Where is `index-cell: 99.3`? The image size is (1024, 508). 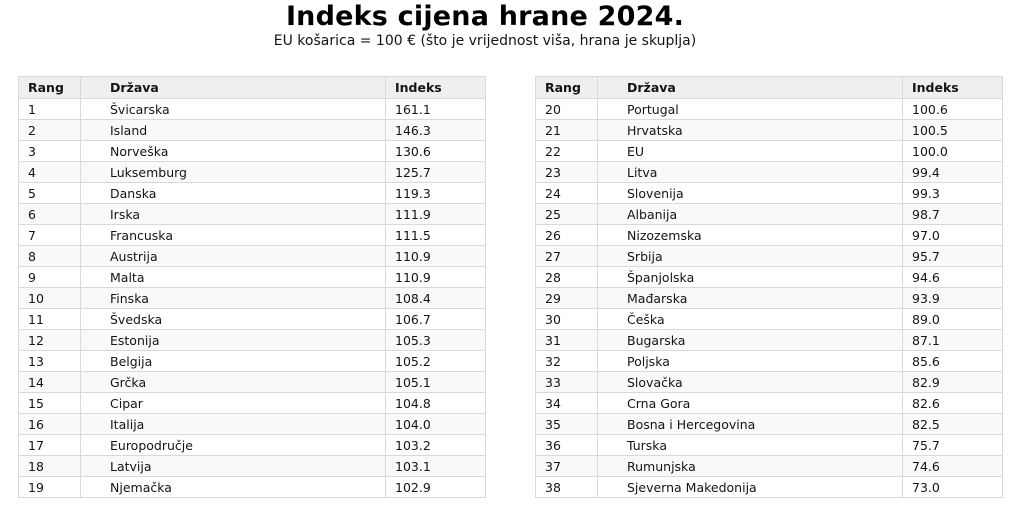 index-cell: 99.3 is located at coordinates (952, 193).